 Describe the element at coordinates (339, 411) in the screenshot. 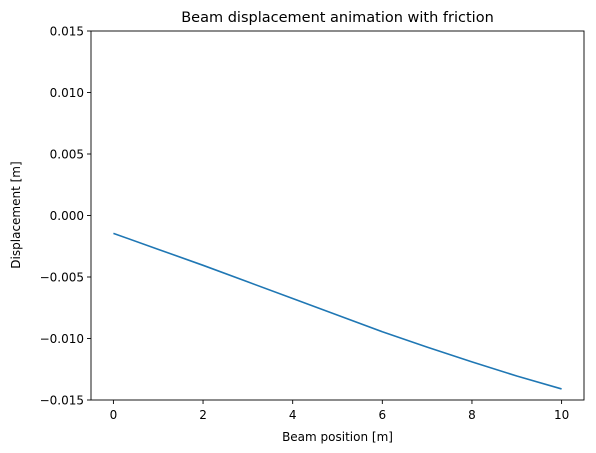

I see `x-axis-ticks: 0 2 4 6 8 10` at that location.